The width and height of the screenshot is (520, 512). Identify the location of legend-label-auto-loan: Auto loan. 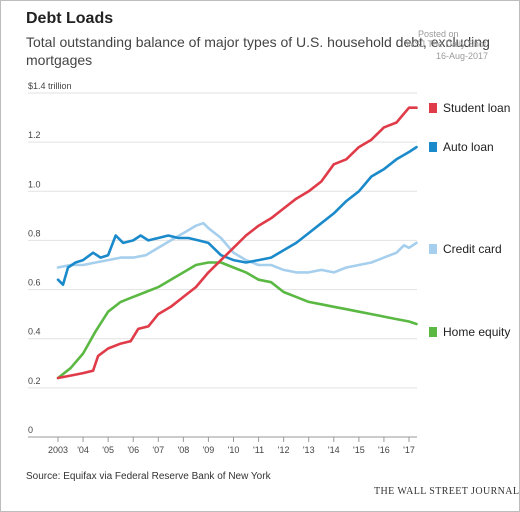
(468, 147).